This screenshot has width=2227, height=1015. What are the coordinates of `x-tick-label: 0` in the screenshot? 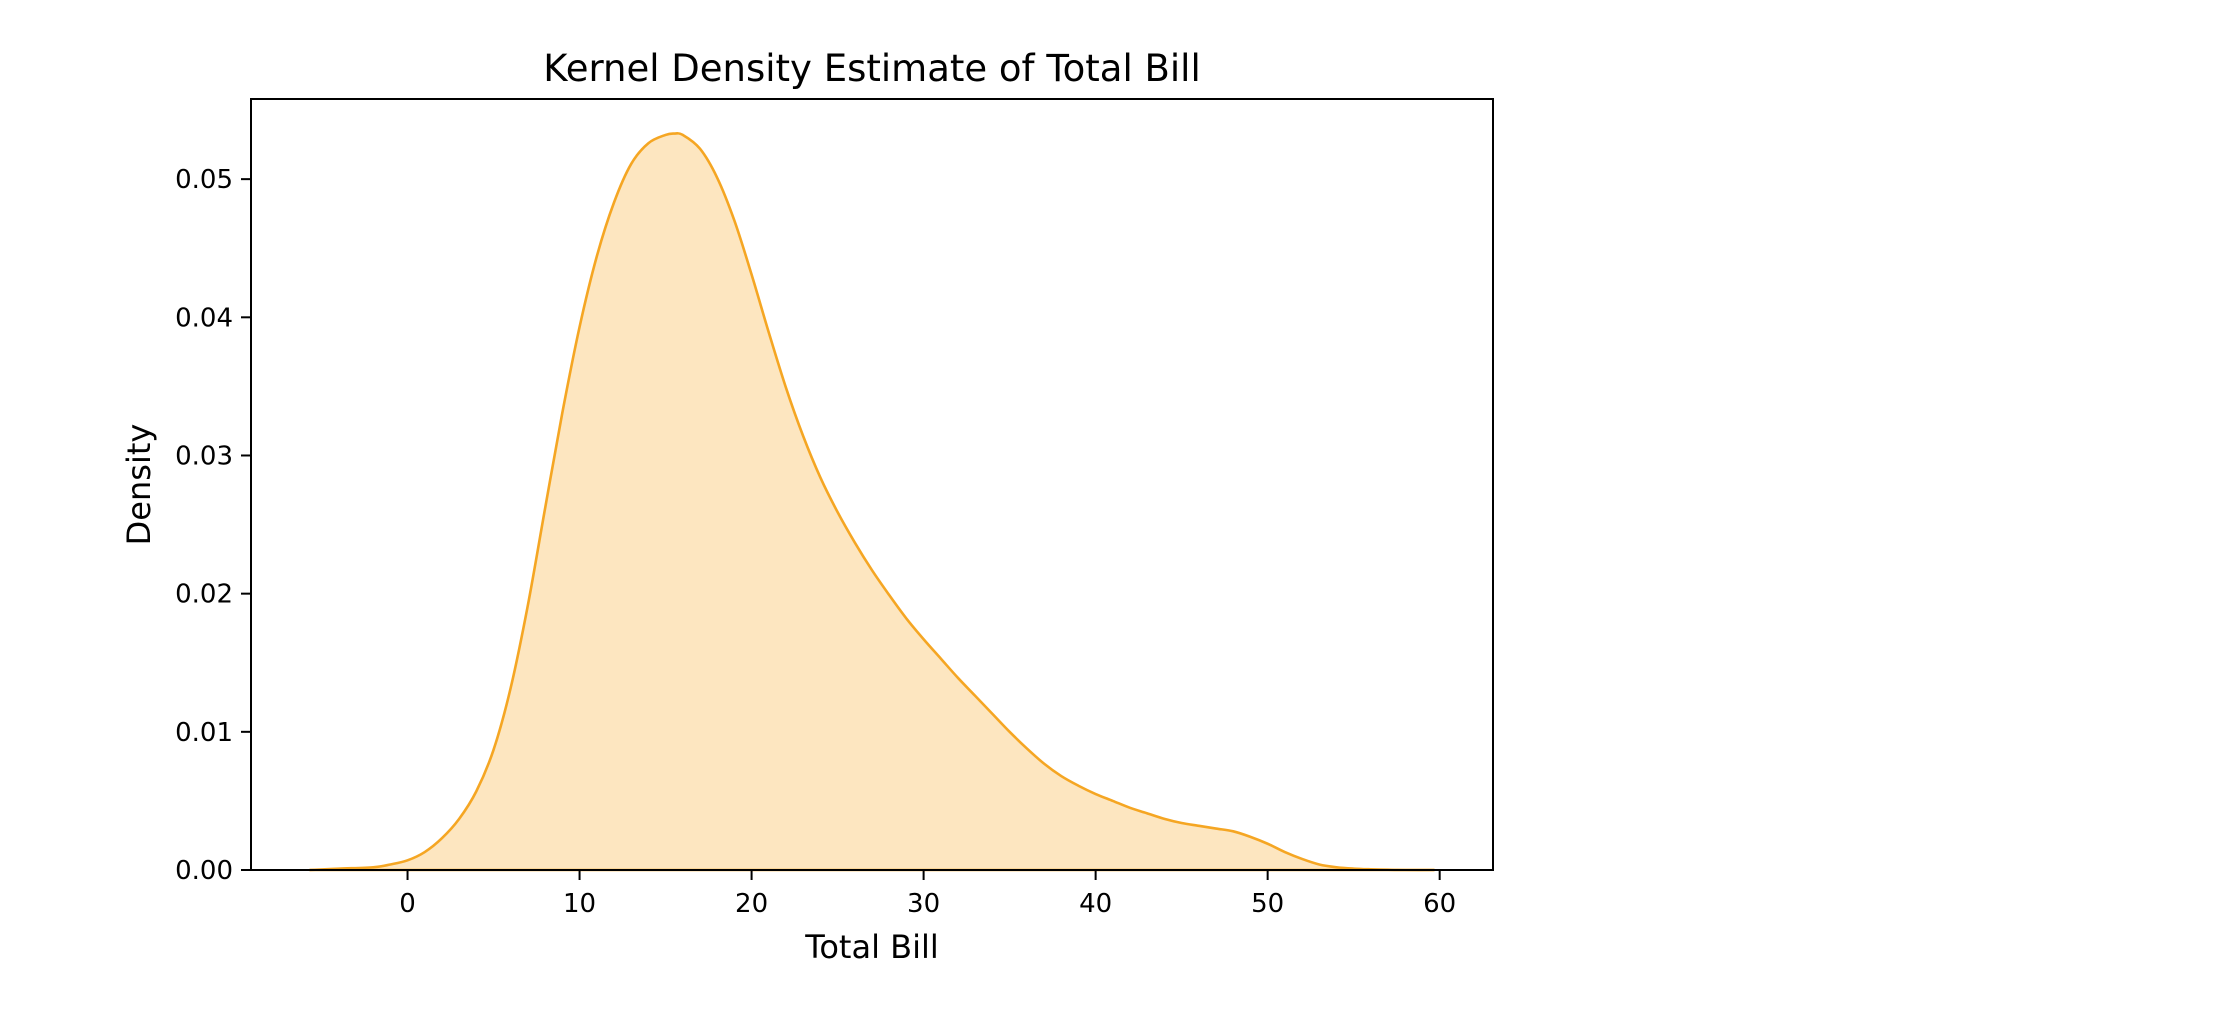 It's located at (407, 904).